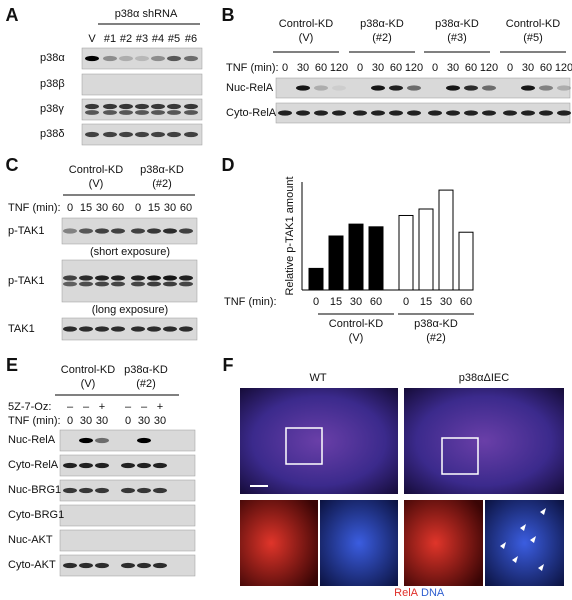  Describe the element at coordinates (174, 39) in the screenshot. I see `lane-label: #5` at that location.